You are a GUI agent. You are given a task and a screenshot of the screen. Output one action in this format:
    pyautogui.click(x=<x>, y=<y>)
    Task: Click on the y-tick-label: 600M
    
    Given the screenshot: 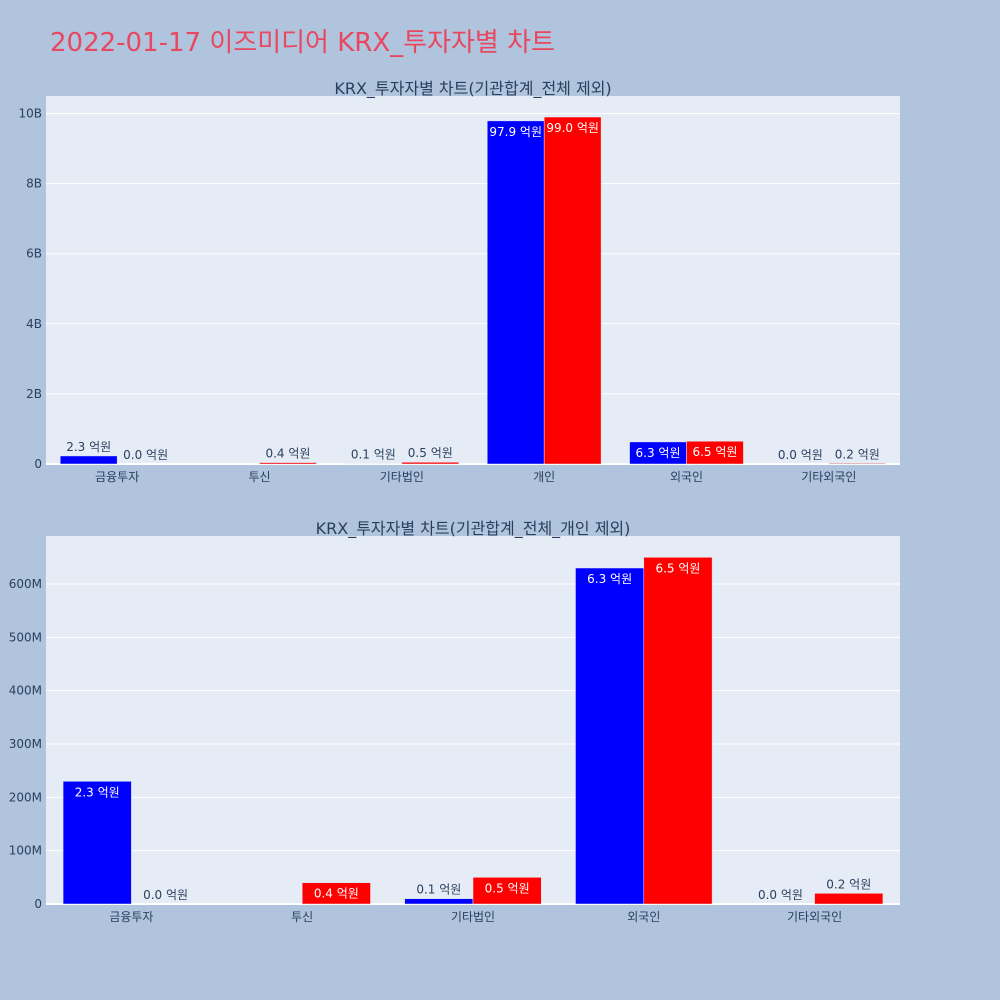 What is the action you would take?
    pyautogui.click(x=25, y=584)
    